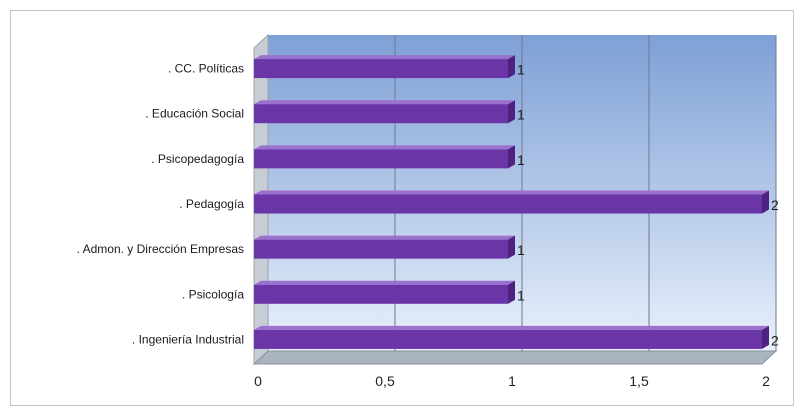 The height and width of the screenshot is (412, 806). Describe the element at coordinates (188, 339) in the screenshot. I see `category-label: . Ingeniería Industrial` at that location.